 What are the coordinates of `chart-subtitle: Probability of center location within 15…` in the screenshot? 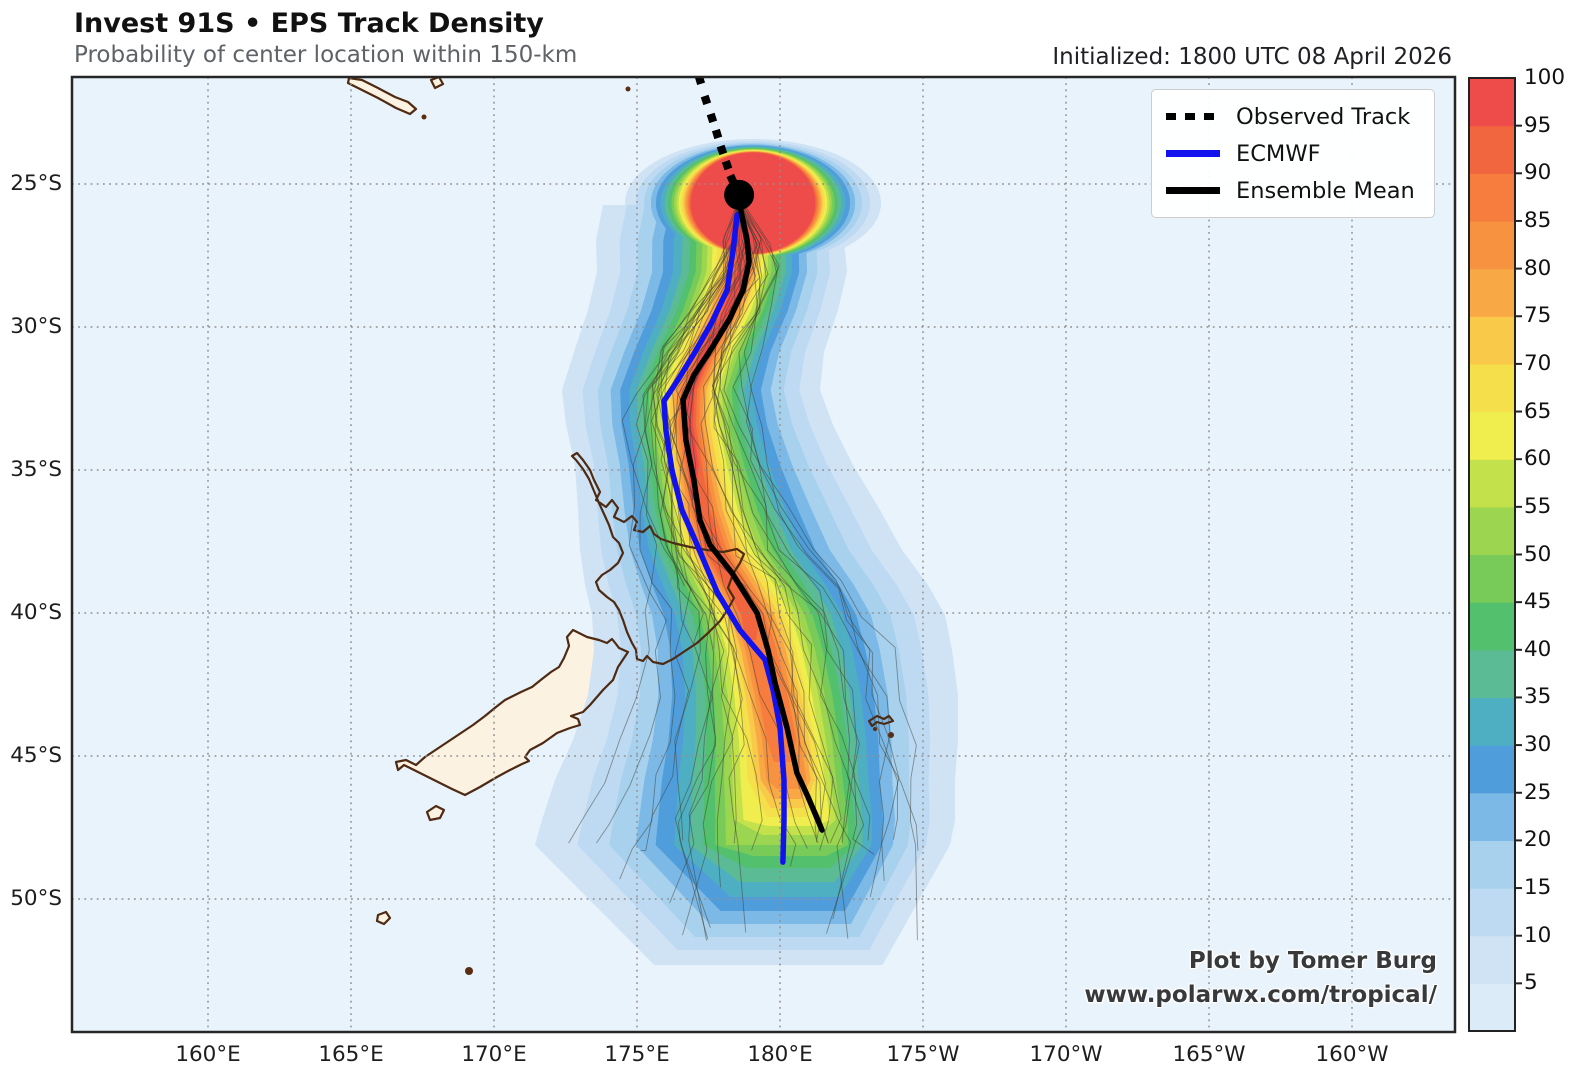 It's located at (326, 55).